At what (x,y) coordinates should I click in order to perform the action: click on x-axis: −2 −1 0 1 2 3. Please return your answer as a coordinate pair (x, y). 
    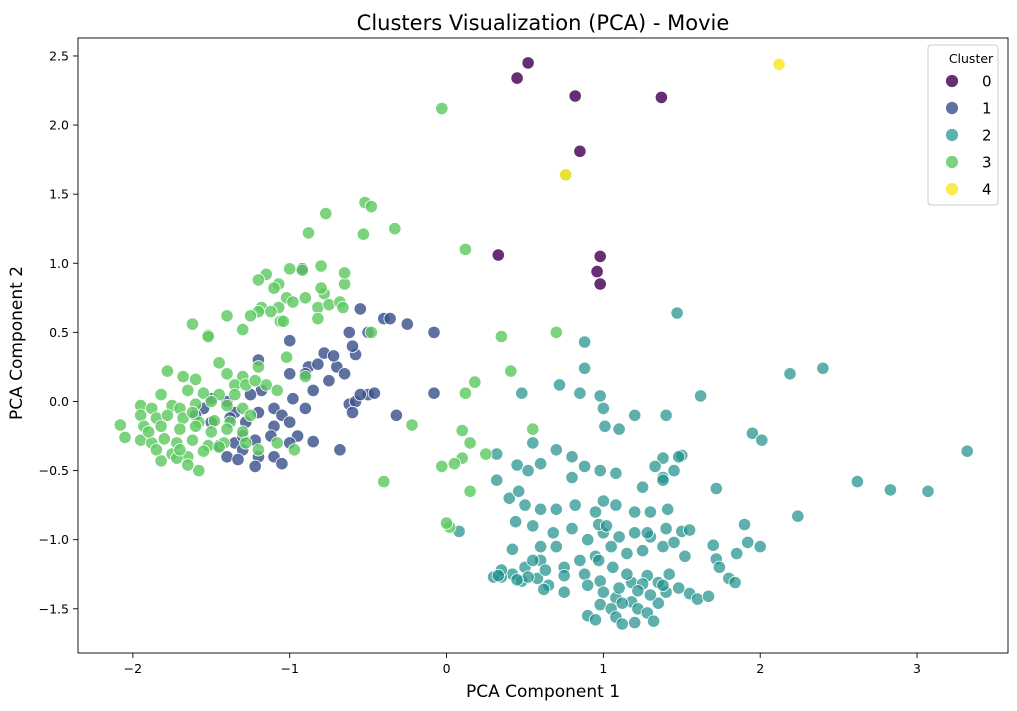
    Looking at the image, I should click on (522, 664).